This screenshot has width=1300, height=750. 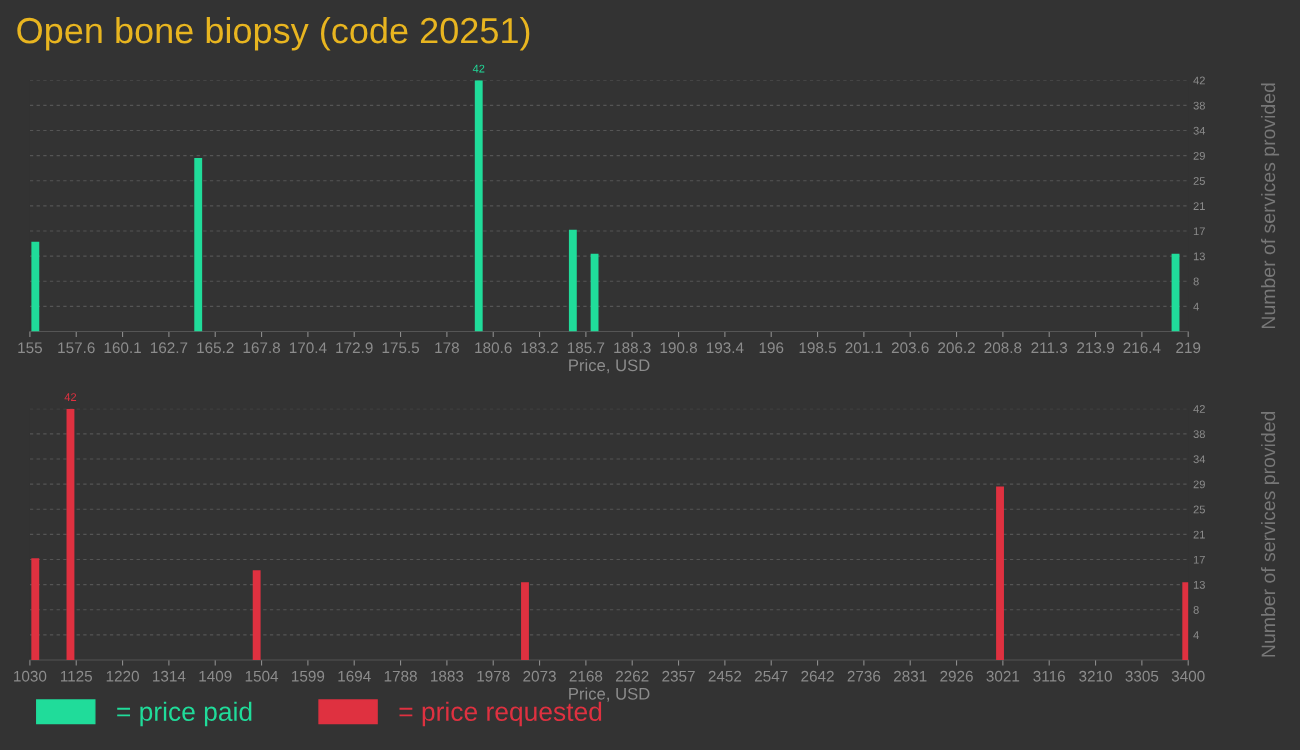 I want to click on x-tick-label: 180.6, so click(x=493, y=348).